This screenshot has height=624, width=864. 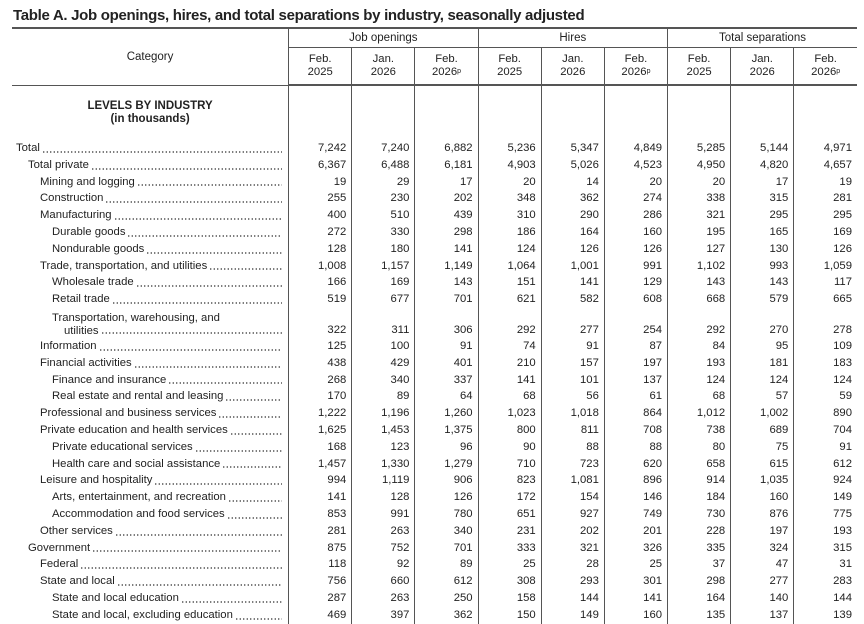 I want to click on cell-value: 68, so click(x=509, y=397).